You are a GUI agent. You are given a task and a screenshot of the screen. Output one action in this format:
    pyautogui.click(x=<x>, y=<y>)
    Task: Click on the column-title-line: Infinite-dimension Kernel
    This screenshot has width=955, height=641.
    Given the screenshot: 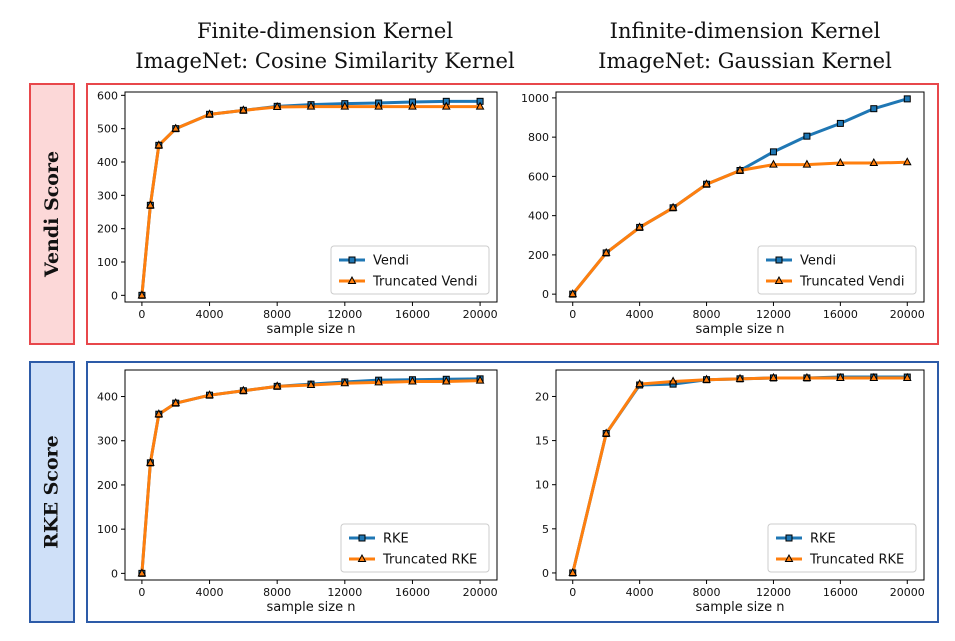 What is the action you would take?
    pyautogui.click(x=745, y=31)
    